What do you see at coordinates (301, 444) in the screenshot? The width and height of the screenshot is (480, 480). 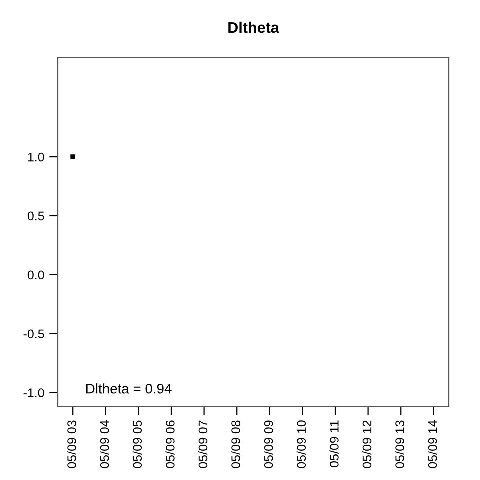 I see `x-tick-label: 05/09 10` at bounding box center [301, 444].